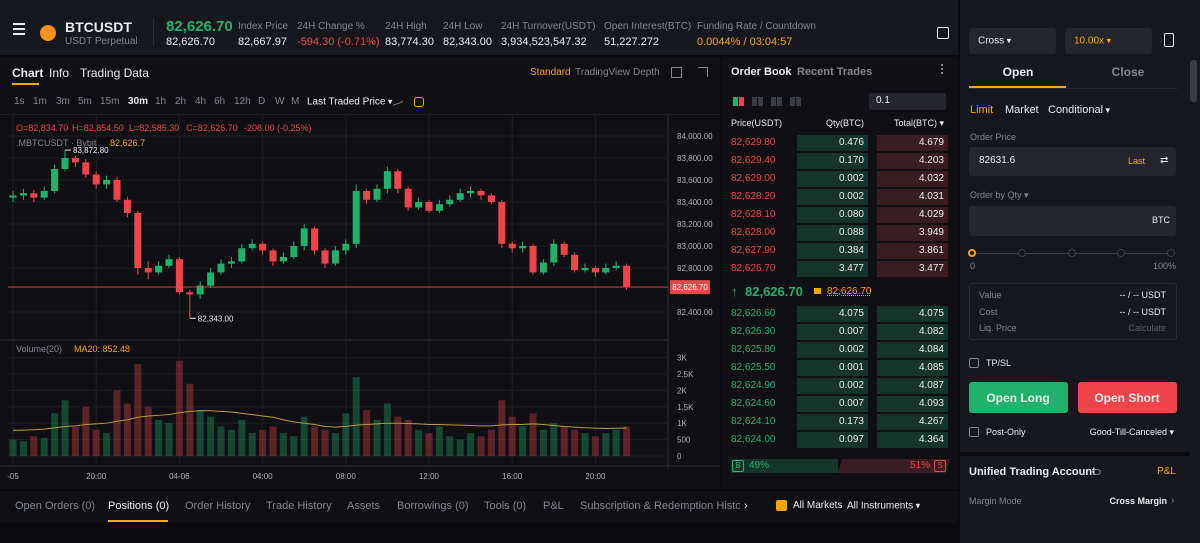  Describe the element at coordinates (161, 101) in the screenshot. I see `interval: 1h` at that location.